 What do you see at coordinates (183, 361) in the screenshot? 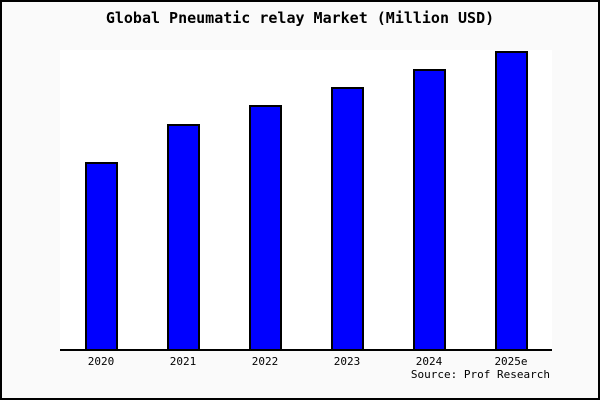
I see `x-tick-2021: 2021` at bounding box center [183, 361].